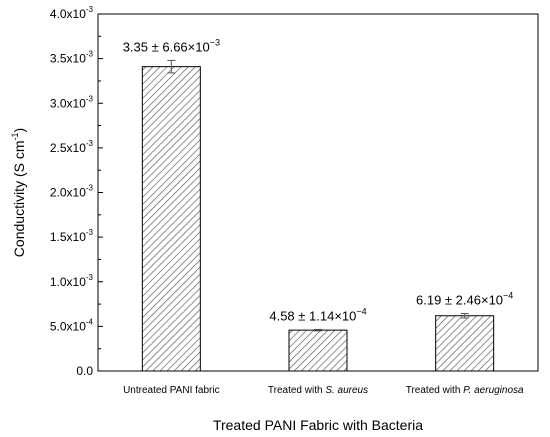 The image size is (550, 437). Describe the element at coordinates (317, 314) in the screenshot. I see `data-label: 4.58 ± 1.14×10−4` at that location.